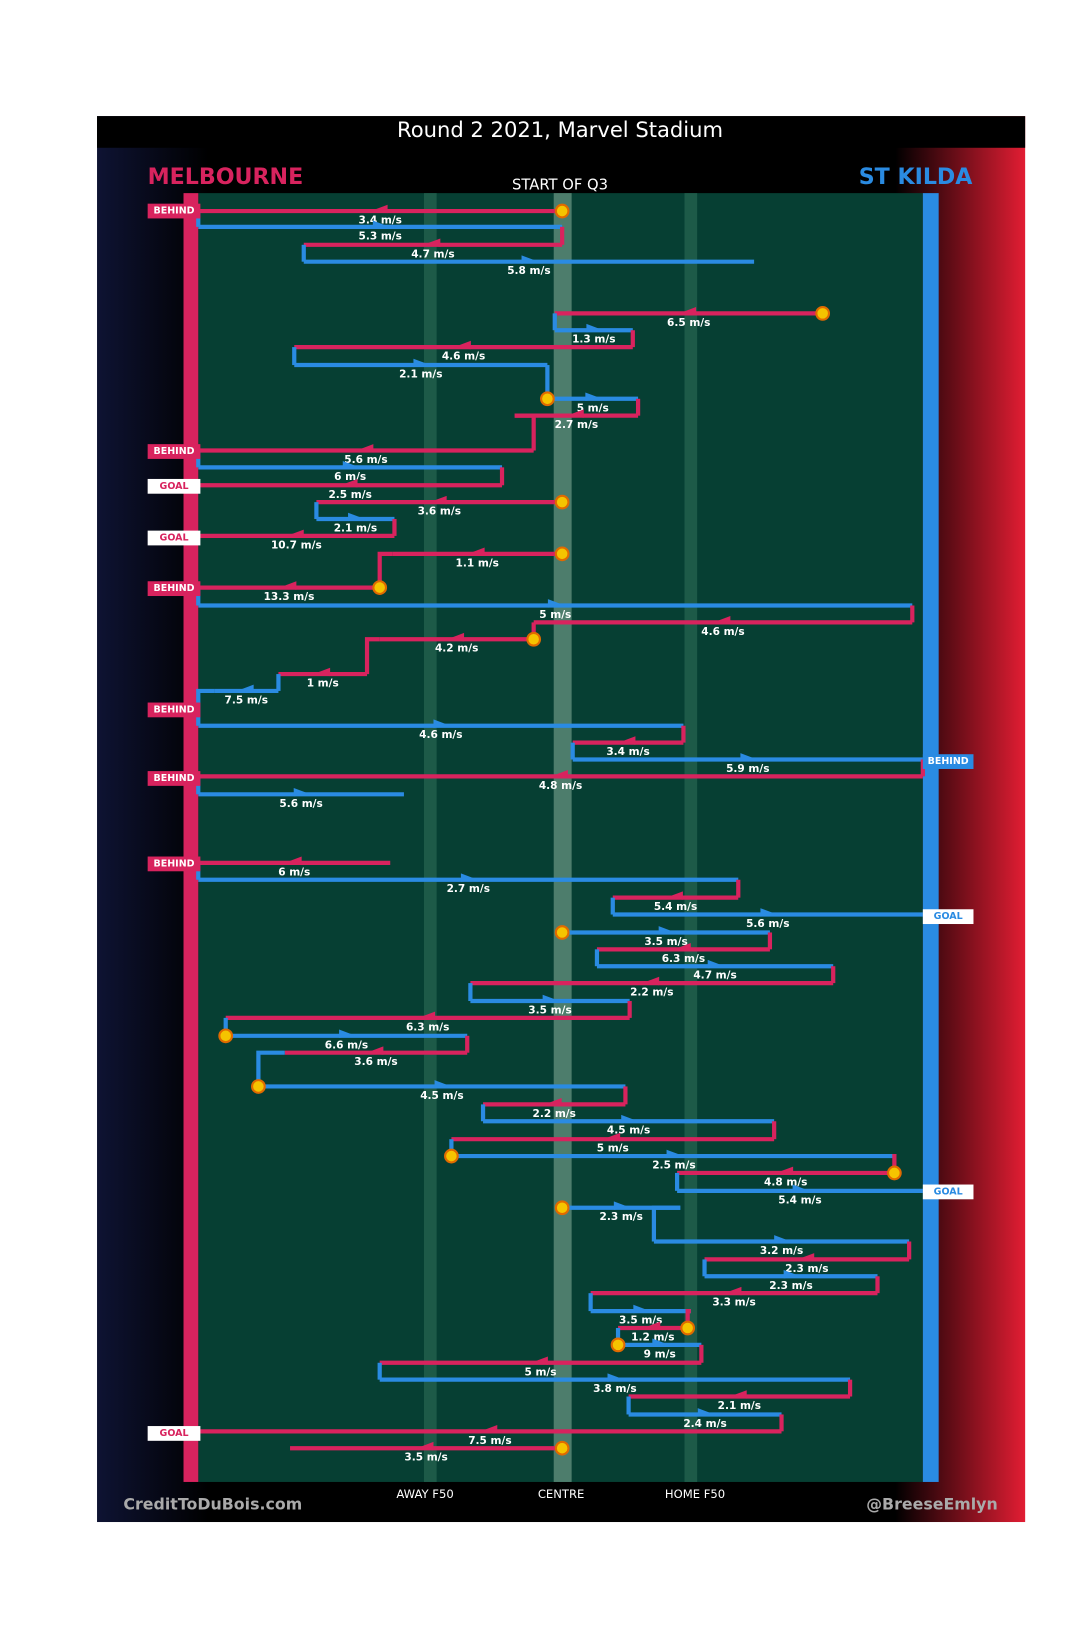 The height and width of the screenshot is (1635, 1080). Describe the element at coordinates (688, 323) in the screenshot. I see `speed-label: 6.5 m/s` at that location.